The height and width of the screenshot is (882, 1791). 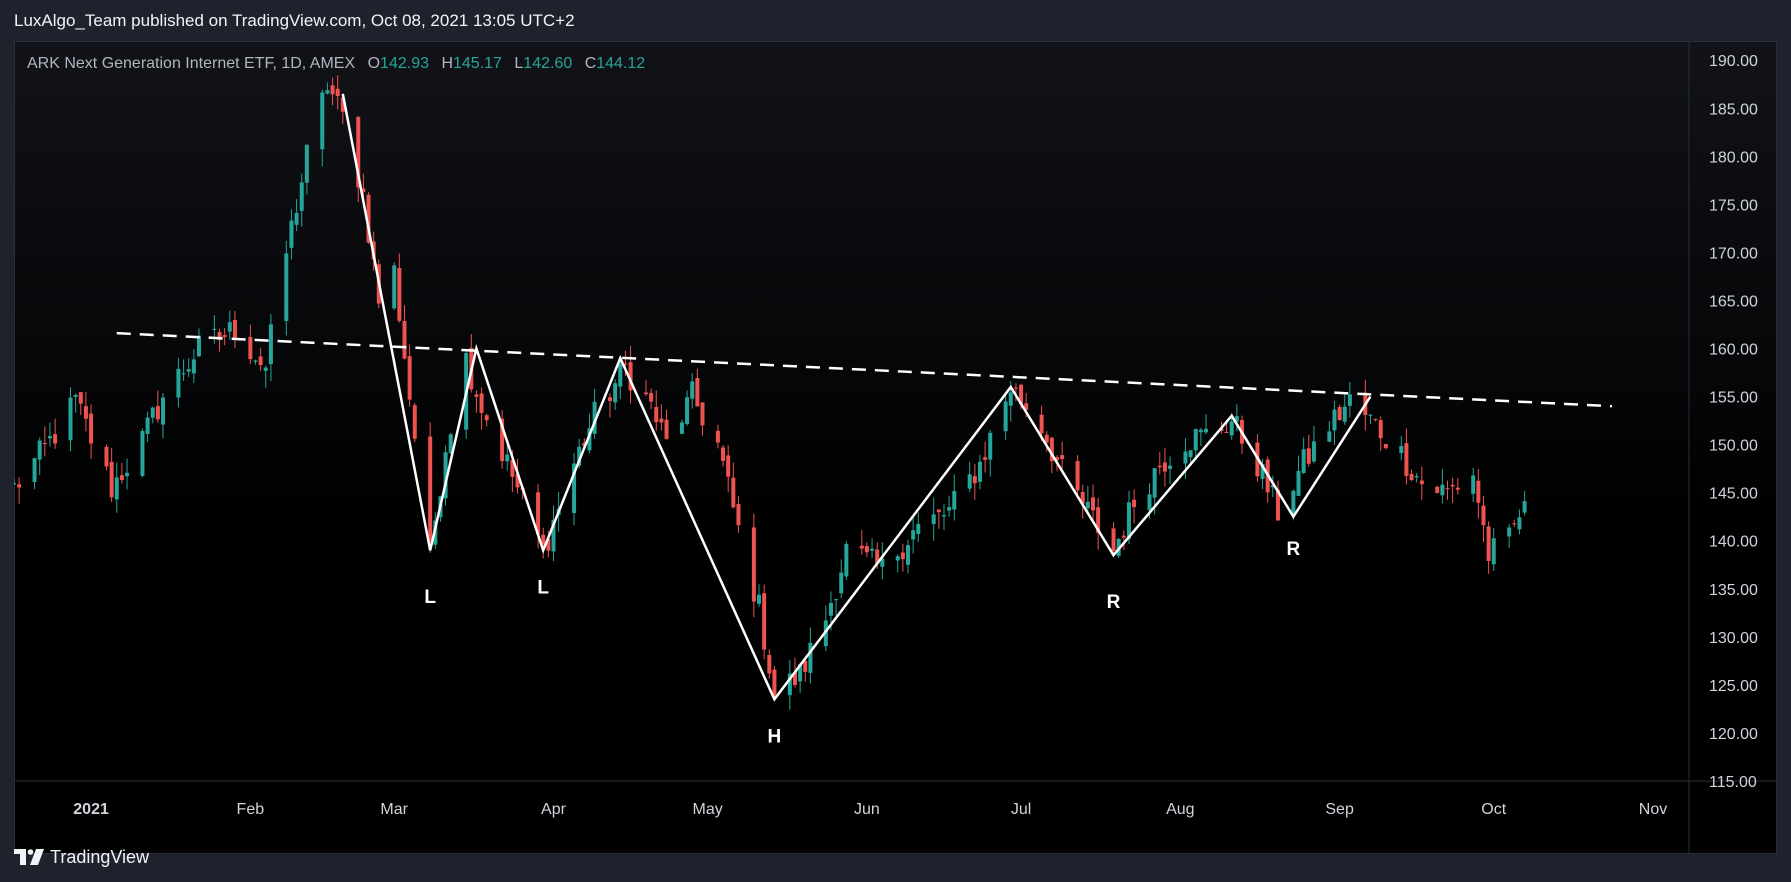 I want to click on price-tick-label: 145.00, so click(x=1733, y=494).